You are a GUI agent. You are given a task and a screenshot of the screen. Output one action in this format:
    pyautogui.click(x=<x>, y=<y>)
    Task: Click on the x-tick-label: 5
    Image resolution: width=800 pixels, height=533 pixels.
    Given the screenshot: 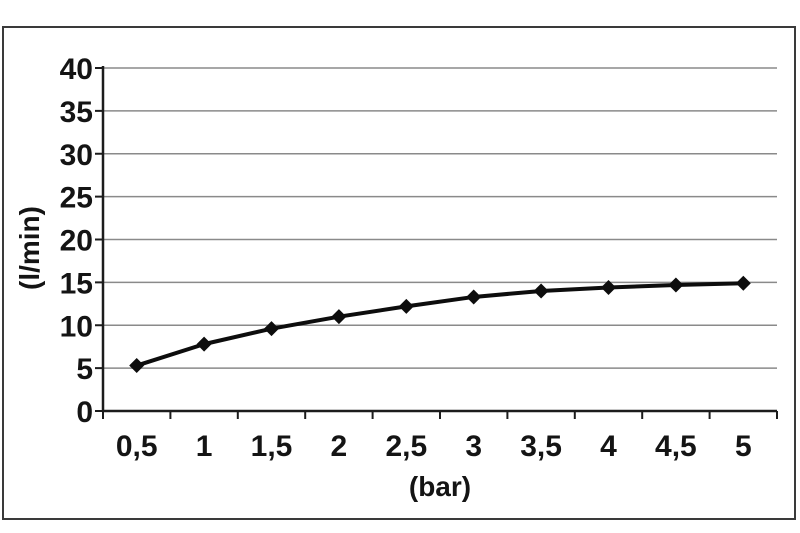 What is the action you would take?
    pyautogui.click(x=743, y=446)
    